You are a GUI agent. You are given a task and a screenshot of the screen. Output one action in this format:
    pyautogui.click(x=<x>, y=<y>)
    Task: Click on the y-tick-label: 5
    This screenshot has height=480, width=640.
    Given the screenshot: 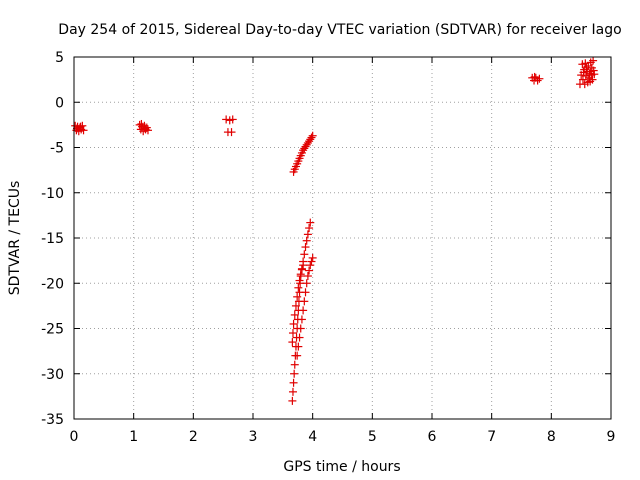 What is the action you would take?
    pyautogui.click(x=59, y=58)
    